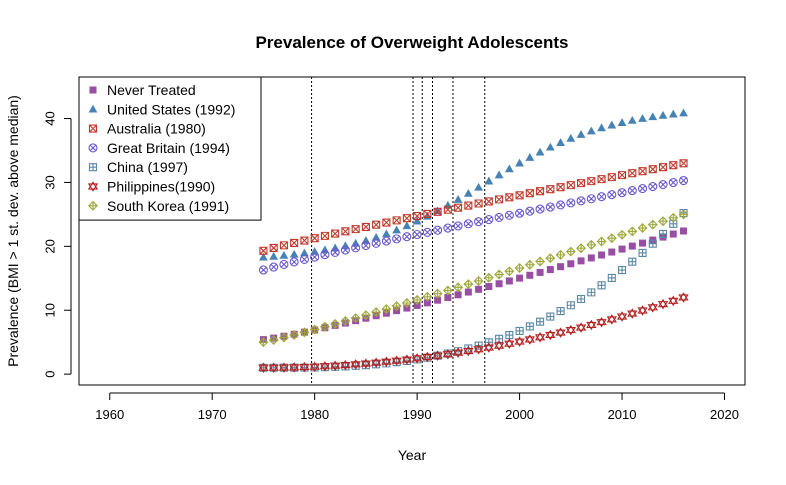 This screenshot has height=485, width=786. I want to click on point-s1-2010, so click(622, 122).